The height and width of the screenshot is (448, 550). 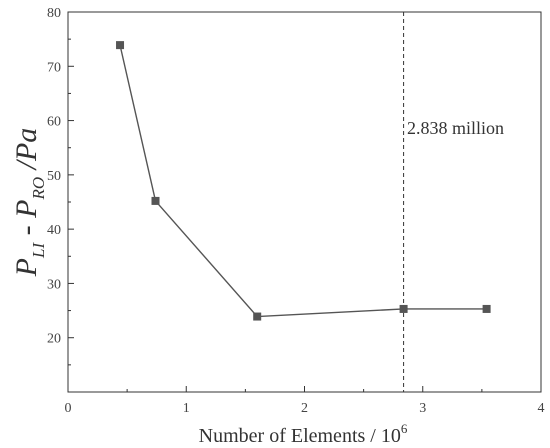 What do you see at coordinates (422, 408) in the screenshot?
I see `x-tick-label: 3` at bounding box center [422, 408].